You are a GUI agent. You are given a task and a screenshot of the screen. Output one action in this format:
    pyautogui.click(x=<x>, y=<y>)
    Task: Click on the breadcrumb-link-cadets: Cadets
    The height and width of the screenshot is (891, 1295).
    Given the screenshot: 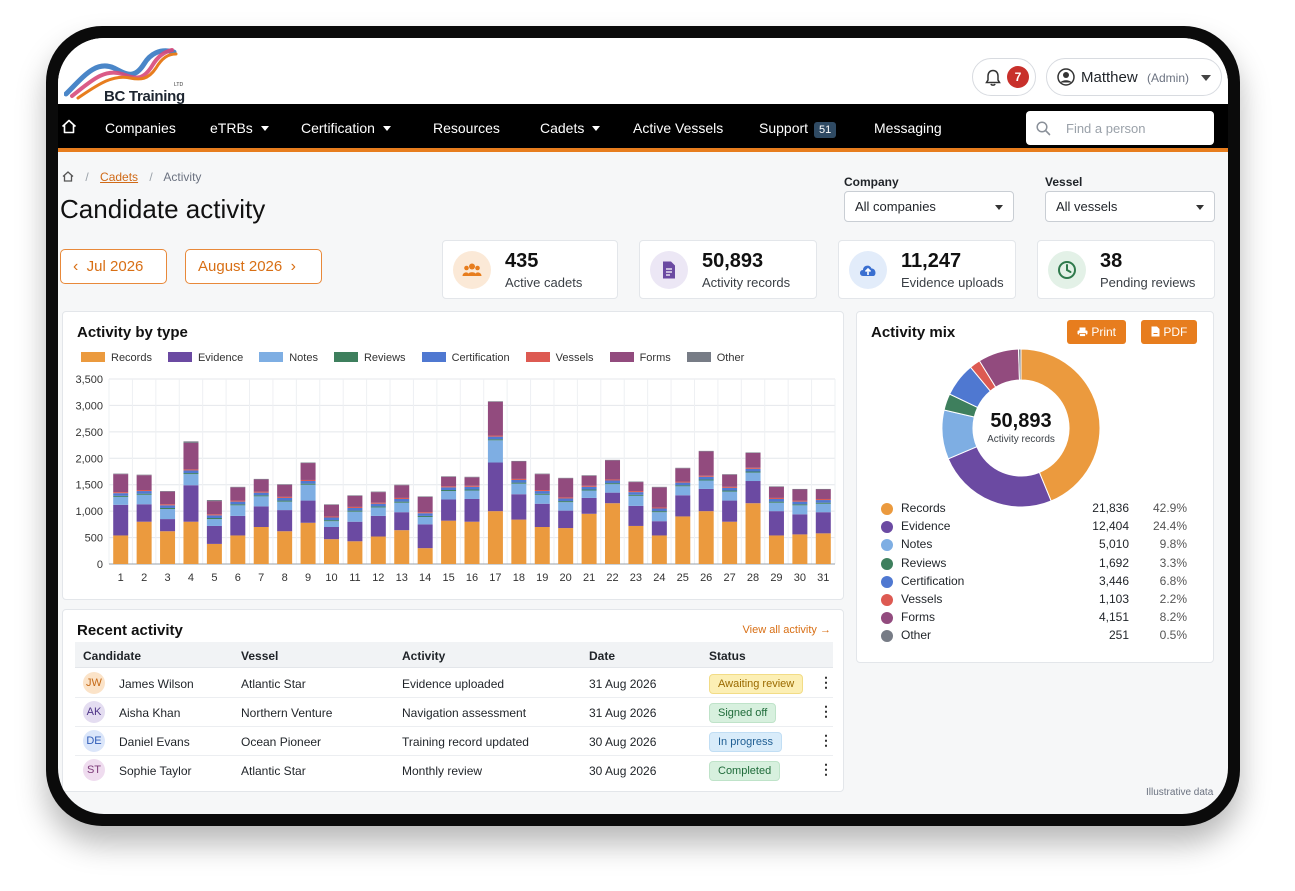 What is the action you would take?
    pyautogui.click(x=119, y=177)
    